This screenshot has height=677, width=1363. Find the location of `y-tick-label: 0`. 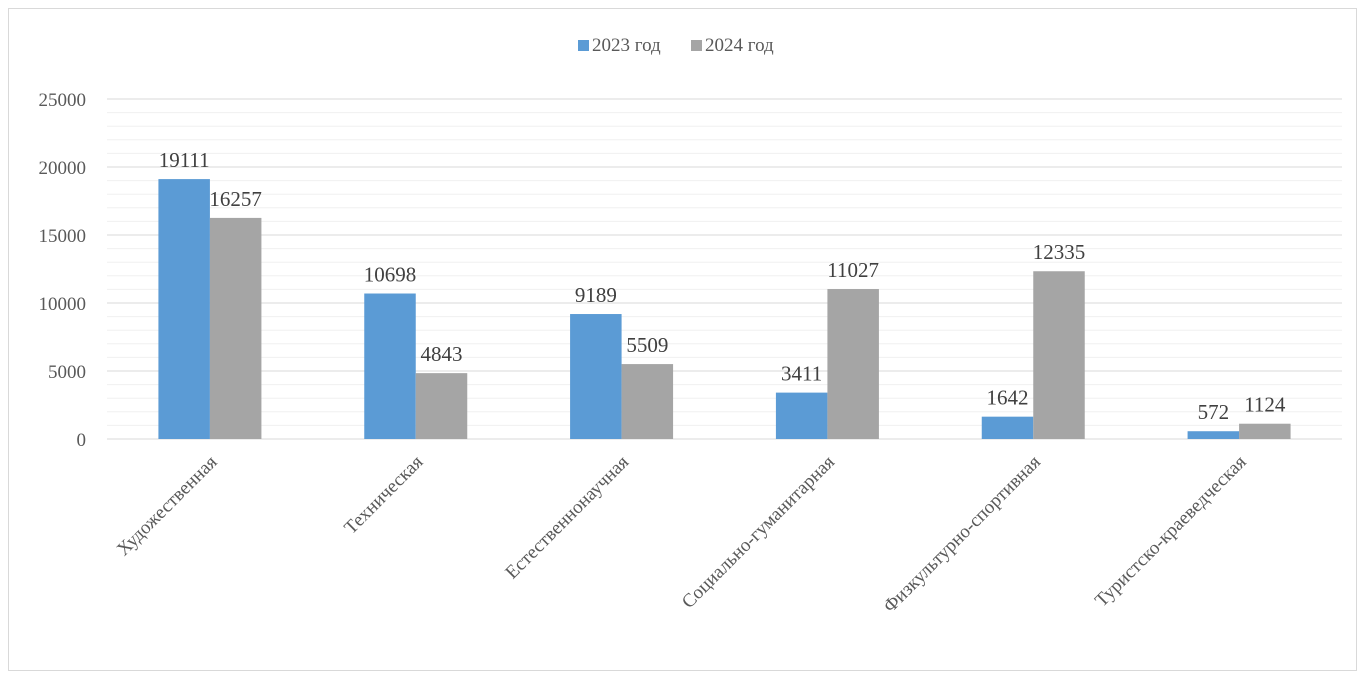

y-tick-label: 0 is located at coordinates (82, 440).